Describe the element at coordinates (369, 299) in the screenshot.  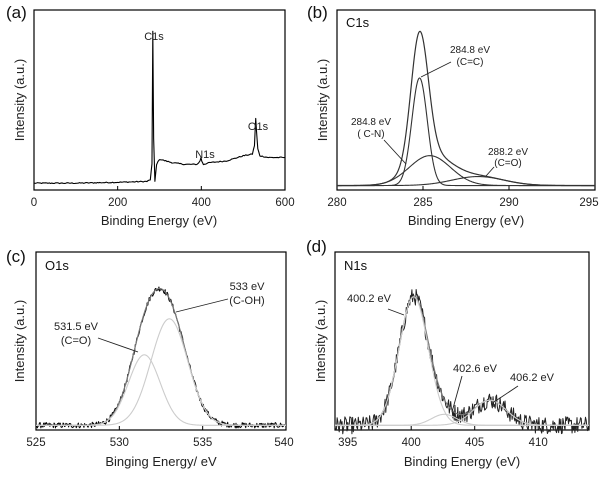
I see `panel-d-main-peak-label: 400.2 eV` at that location.